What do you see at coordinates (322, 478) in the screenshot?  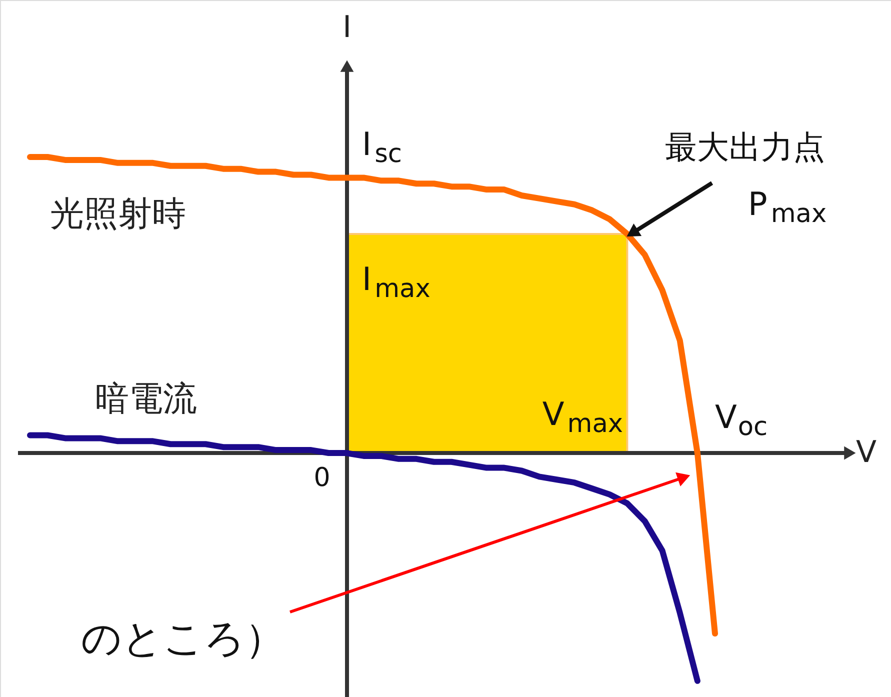 I see `annotation: 0` at bounding box center [322, 478].